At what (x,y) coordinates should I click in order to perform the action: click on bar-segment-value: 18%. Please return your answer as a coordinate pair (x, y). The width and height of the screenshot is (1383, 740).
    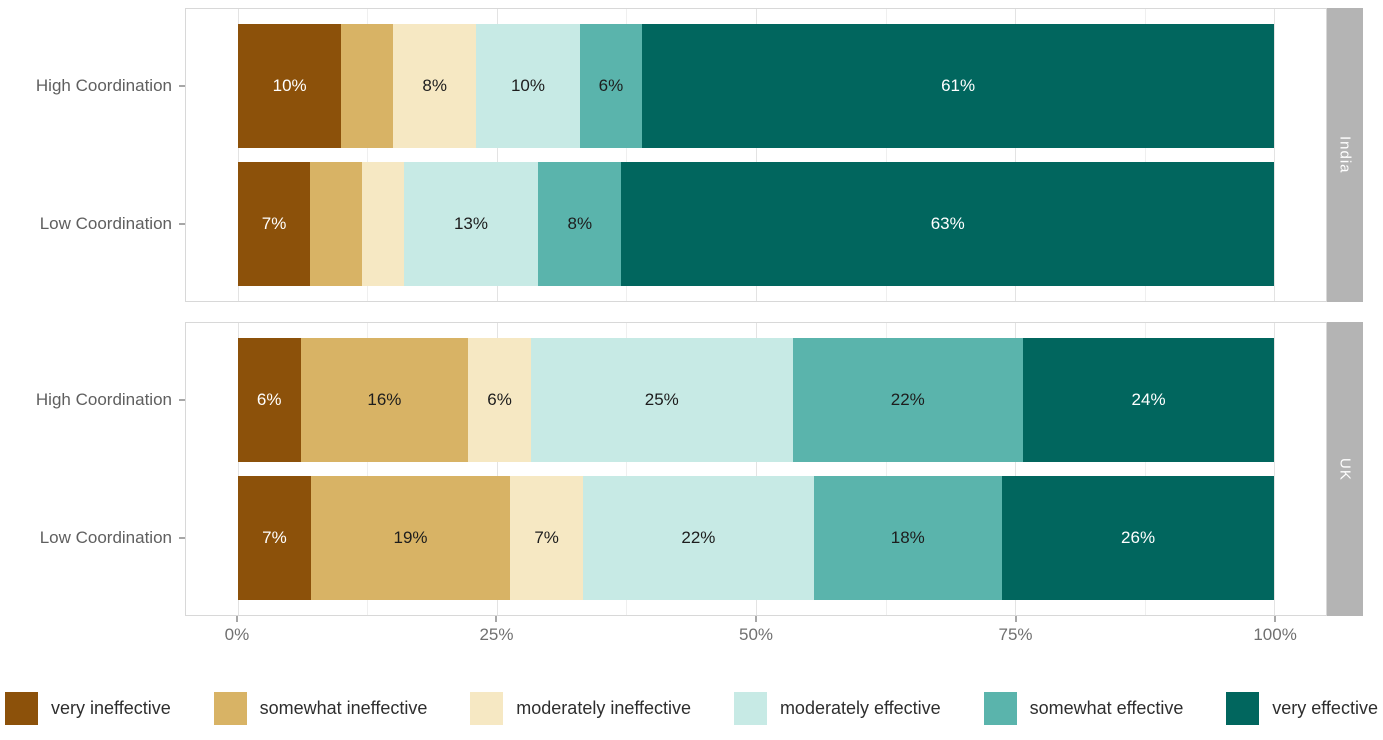
    Looking at the image, I should click on (907, 538).